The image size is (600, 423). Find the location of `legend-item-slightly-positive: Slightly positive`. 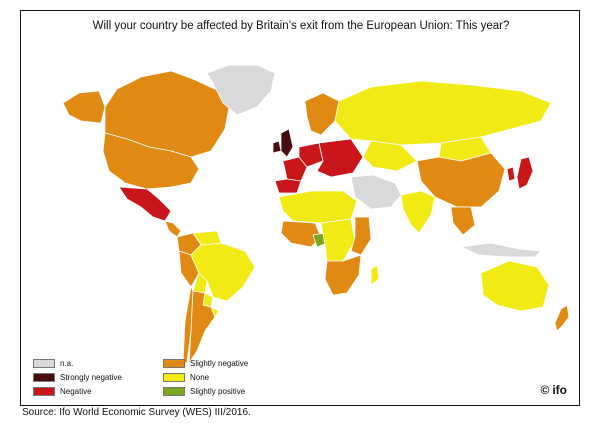

legend-item-slightly-positive: Slightly positive is located at coordinates (204, 391).